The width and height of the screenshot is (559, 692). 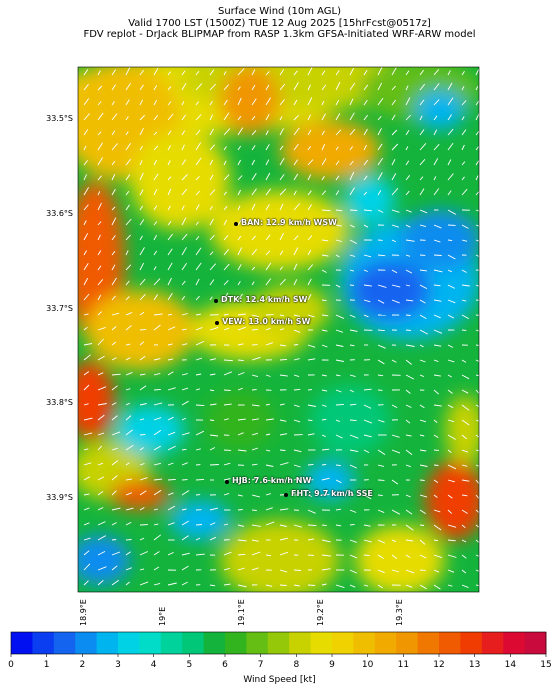 What do you see at coordinates (399, 612) in the screenshot?
I see `longitude-label: 19.3°E` at bounding box center [399, 612].